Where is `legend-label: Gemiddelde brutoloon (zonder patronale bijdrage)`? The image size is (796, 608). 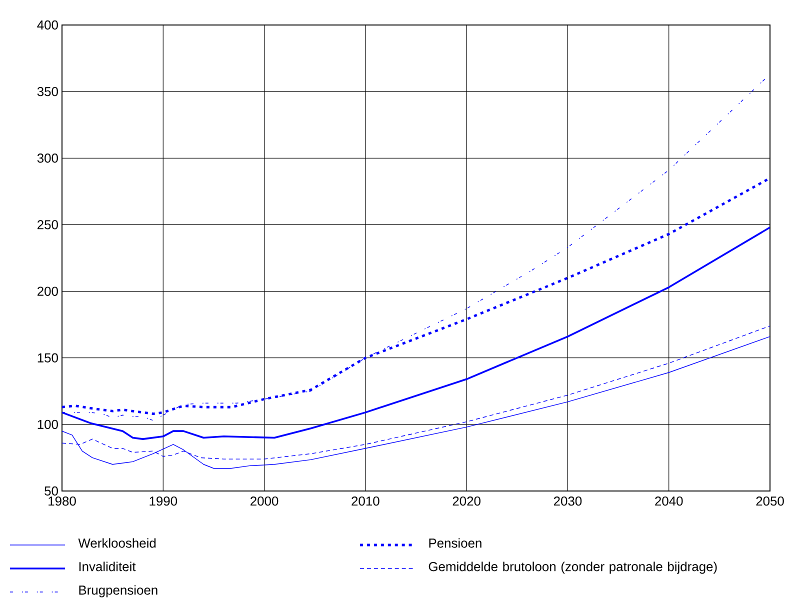
legend-label: Gemiddelde brutoloon (zonder patronale bijdrage) is located at coordinates (572, 568).